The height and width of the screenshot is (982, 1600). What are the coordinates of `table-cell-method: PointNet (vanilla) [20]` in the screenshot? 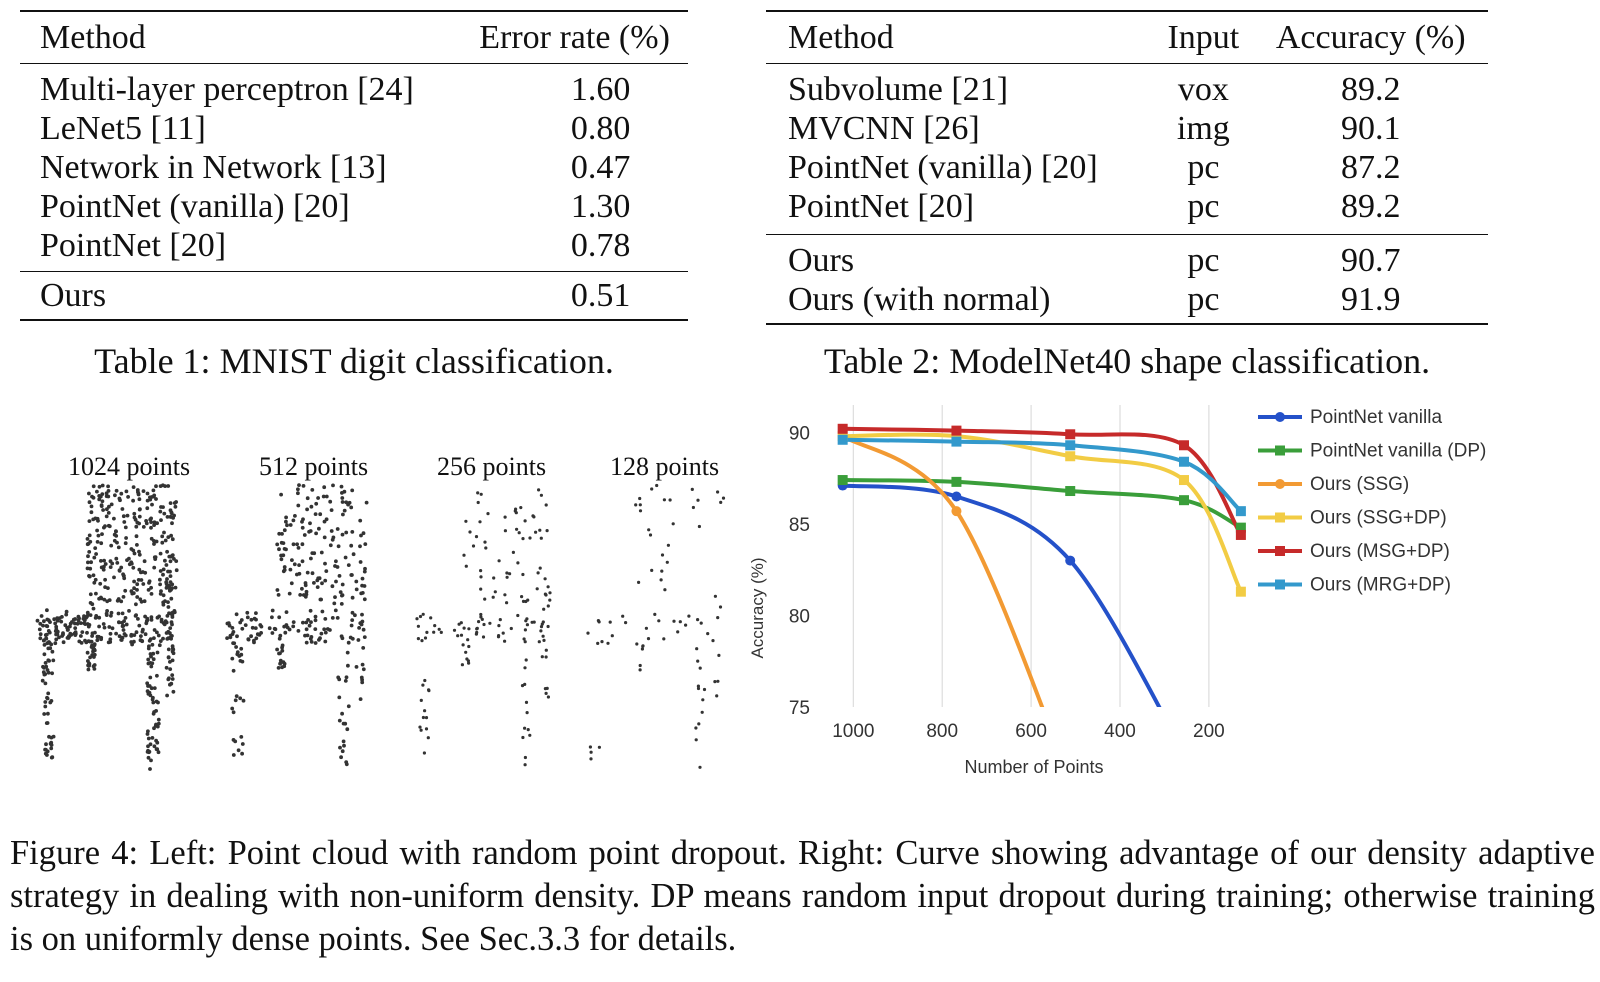 It's located at (943, 167).